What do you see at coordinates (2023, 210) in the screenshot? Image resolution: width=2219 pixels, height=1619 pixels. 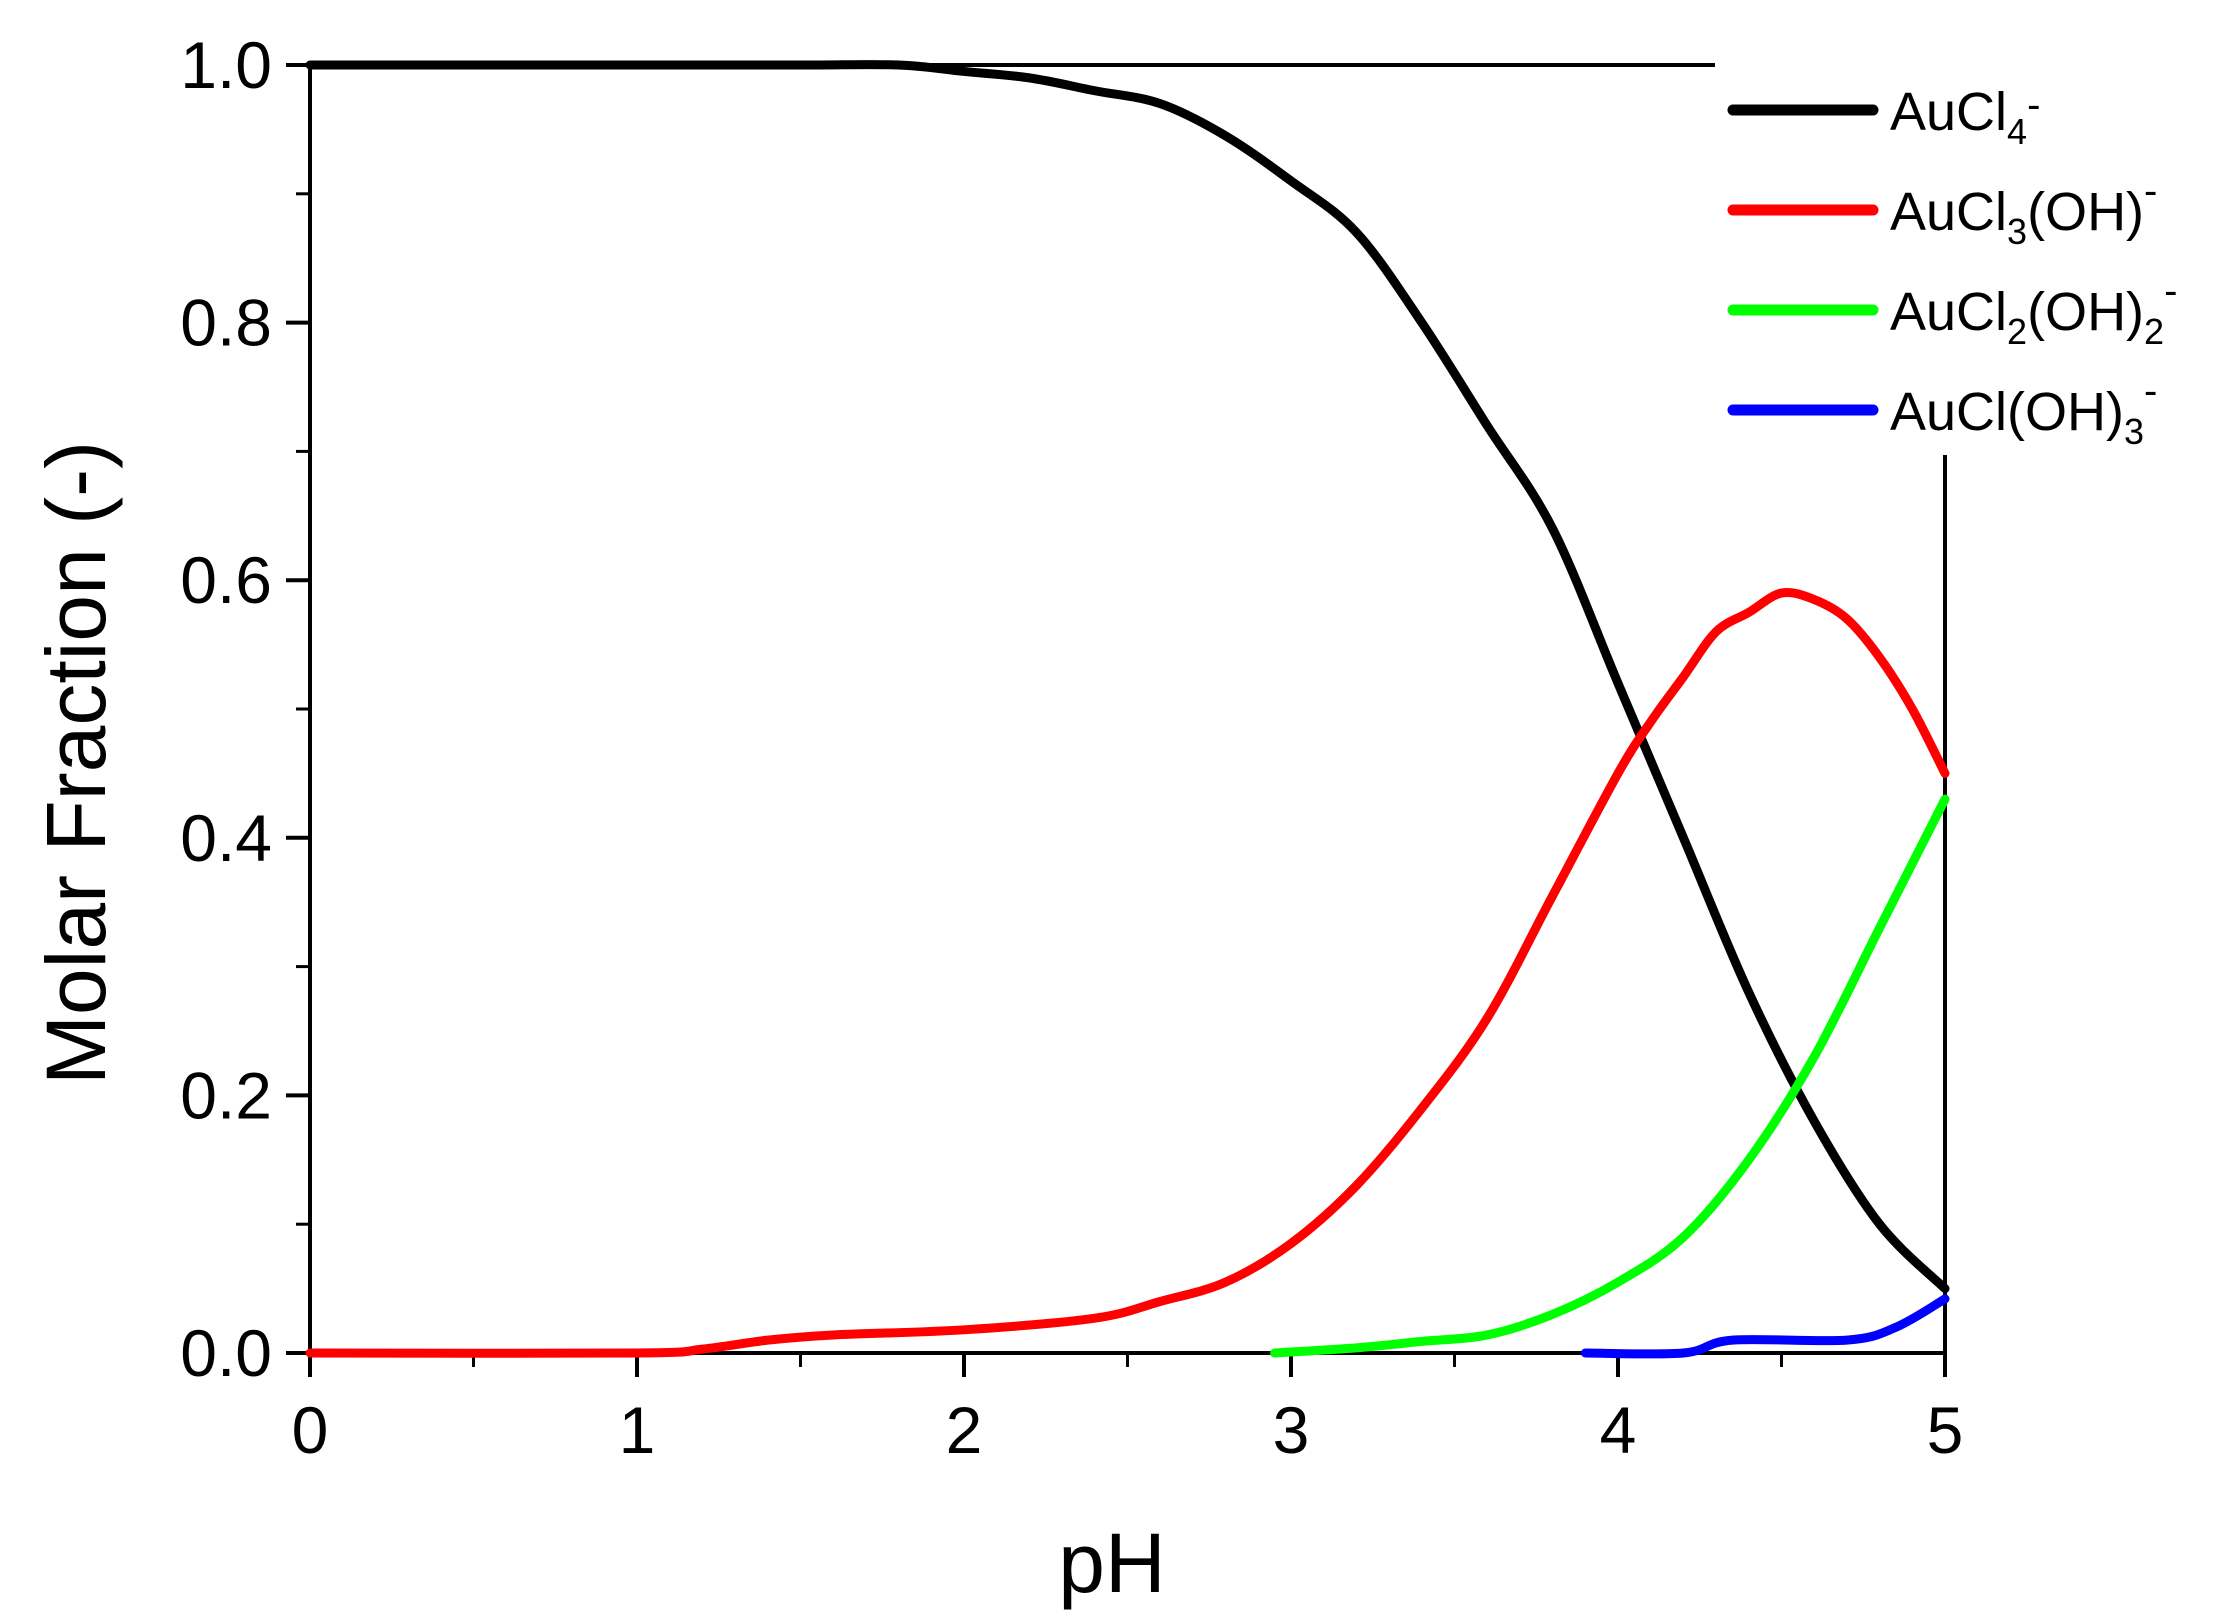 I see `legend-label-2: AuCl3(OH)-` at bounding box center [2023, 210].